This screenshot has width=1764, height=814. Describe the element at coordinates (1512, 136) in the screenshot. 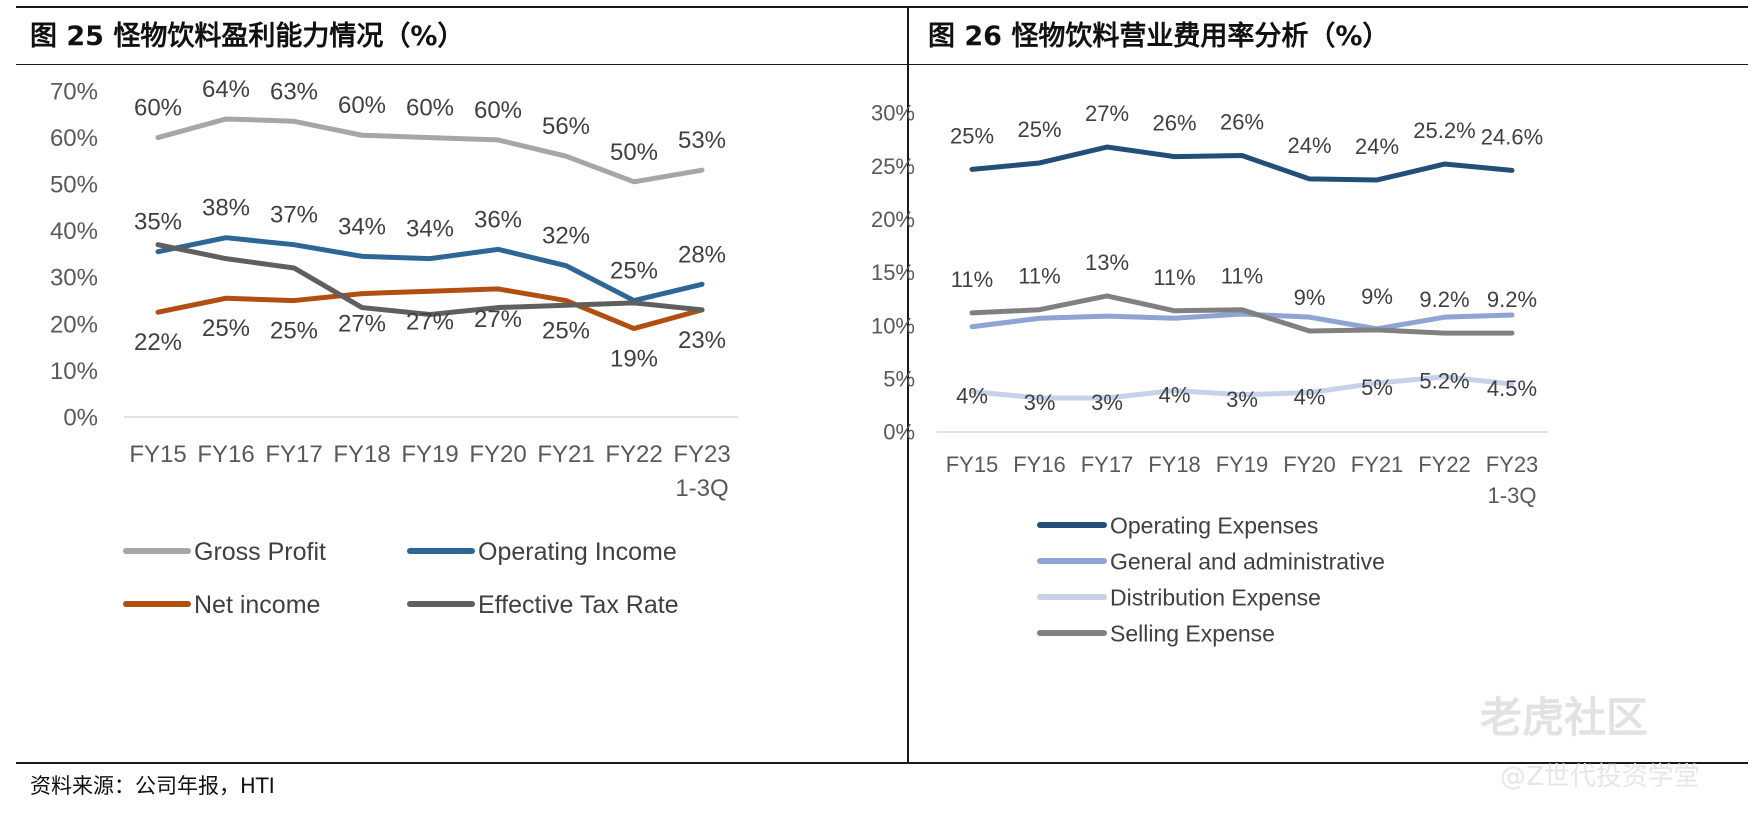

I see `data-label-operating-expenses: 24.6%` at that location.